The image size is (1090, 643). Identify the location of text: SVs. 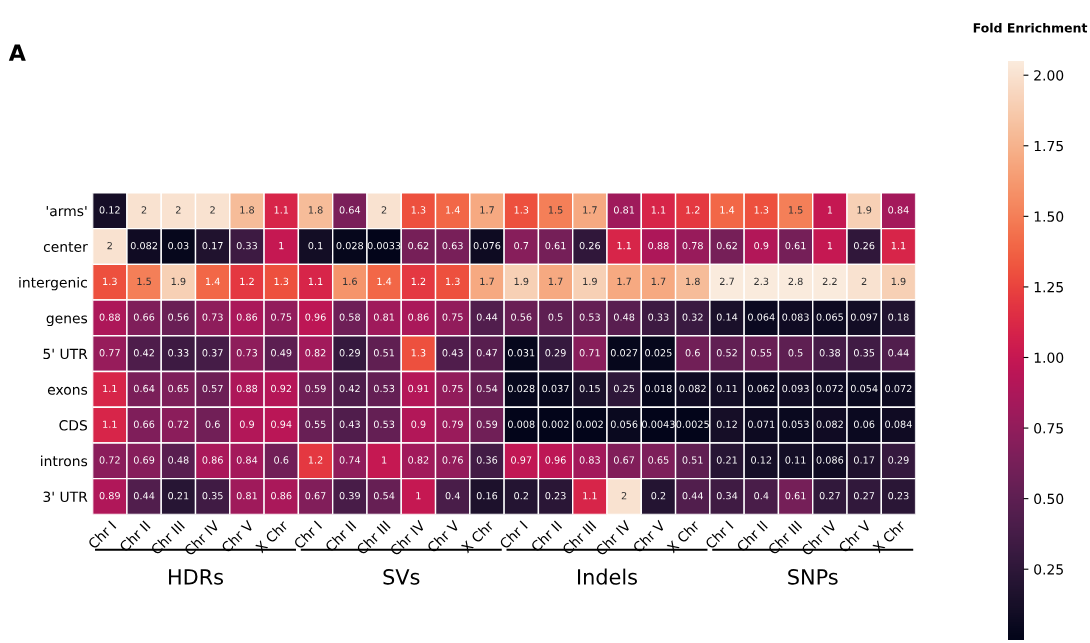
(401, 576).